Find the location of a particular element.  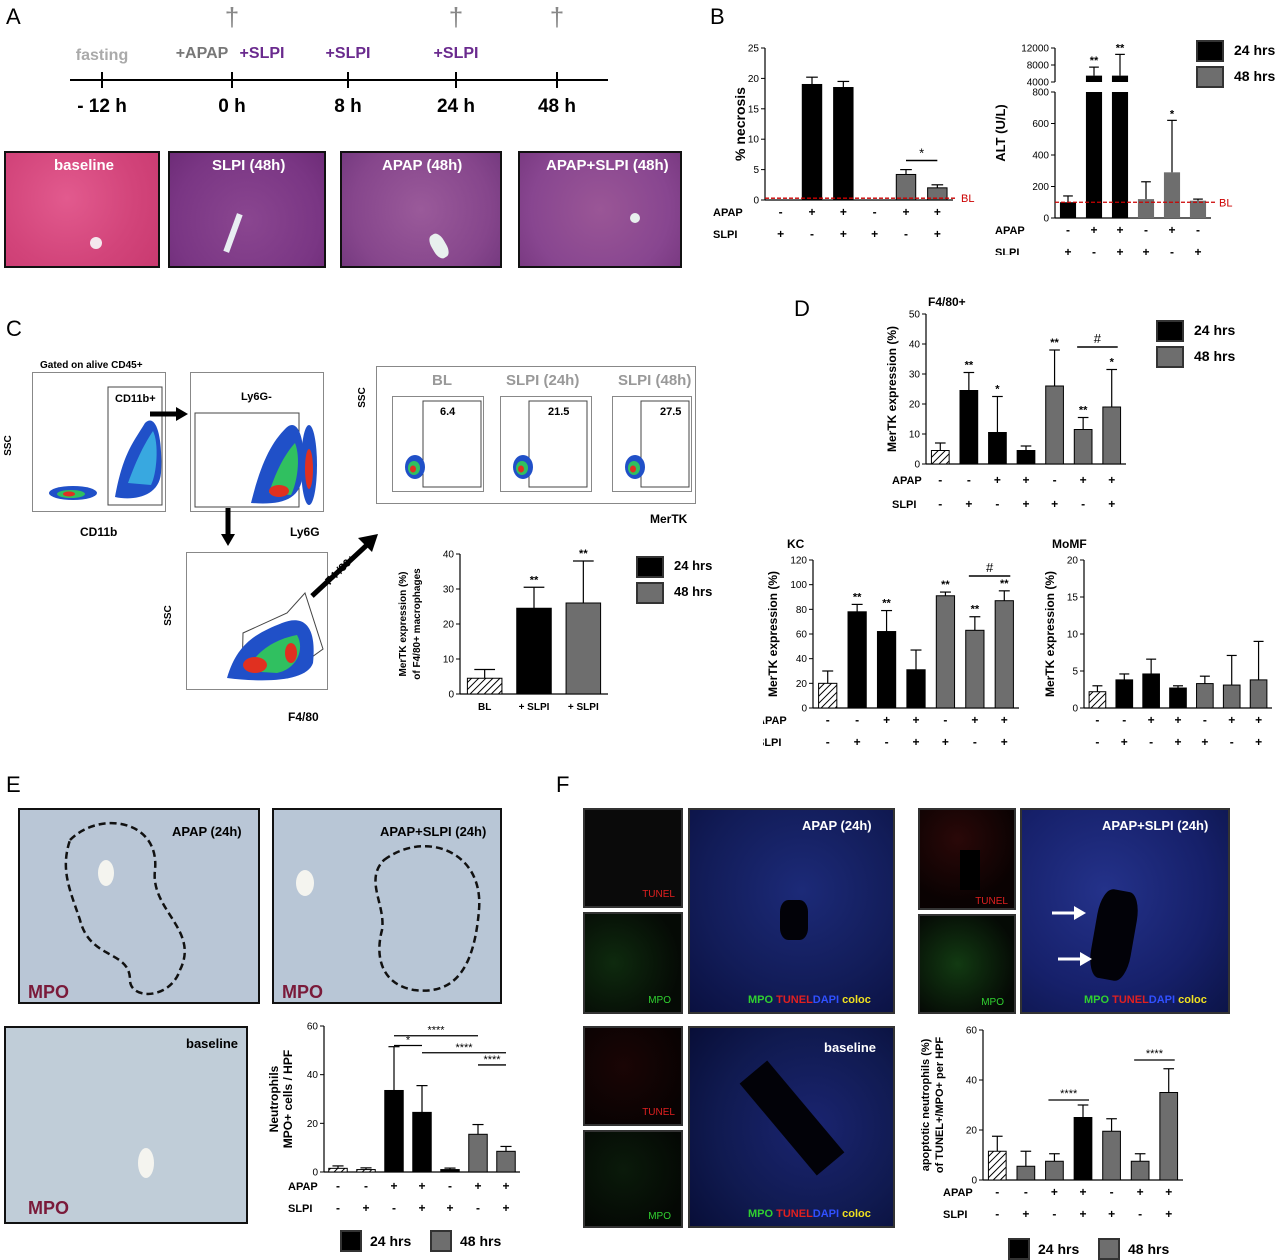

row-label: APAP is located at coordinates (728, 213).